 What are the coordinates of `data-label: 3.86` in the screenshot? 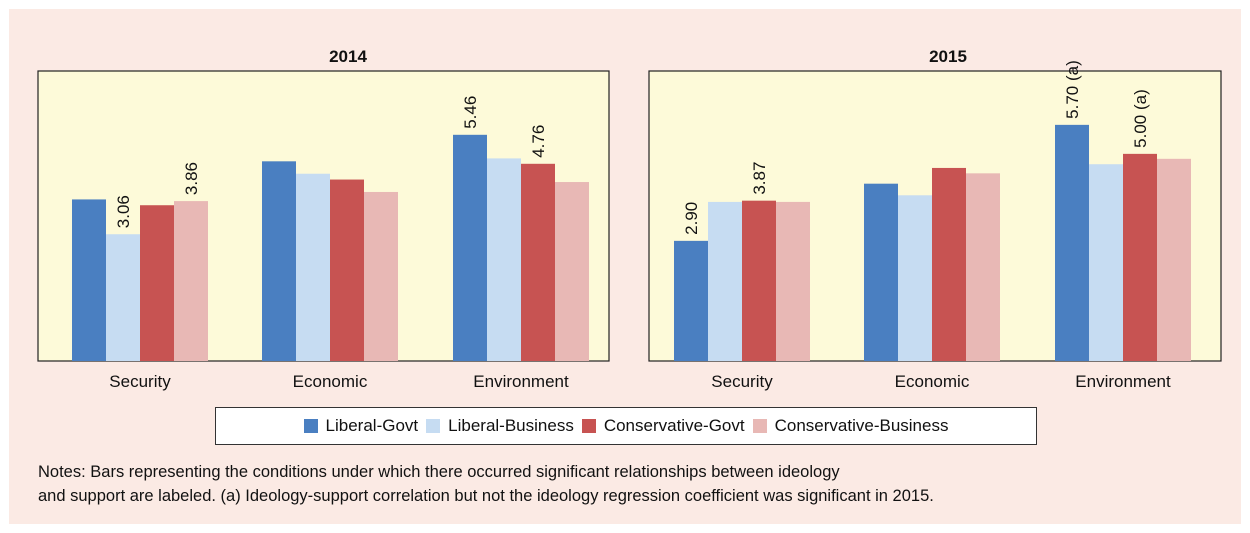 It's located at (191, 178).